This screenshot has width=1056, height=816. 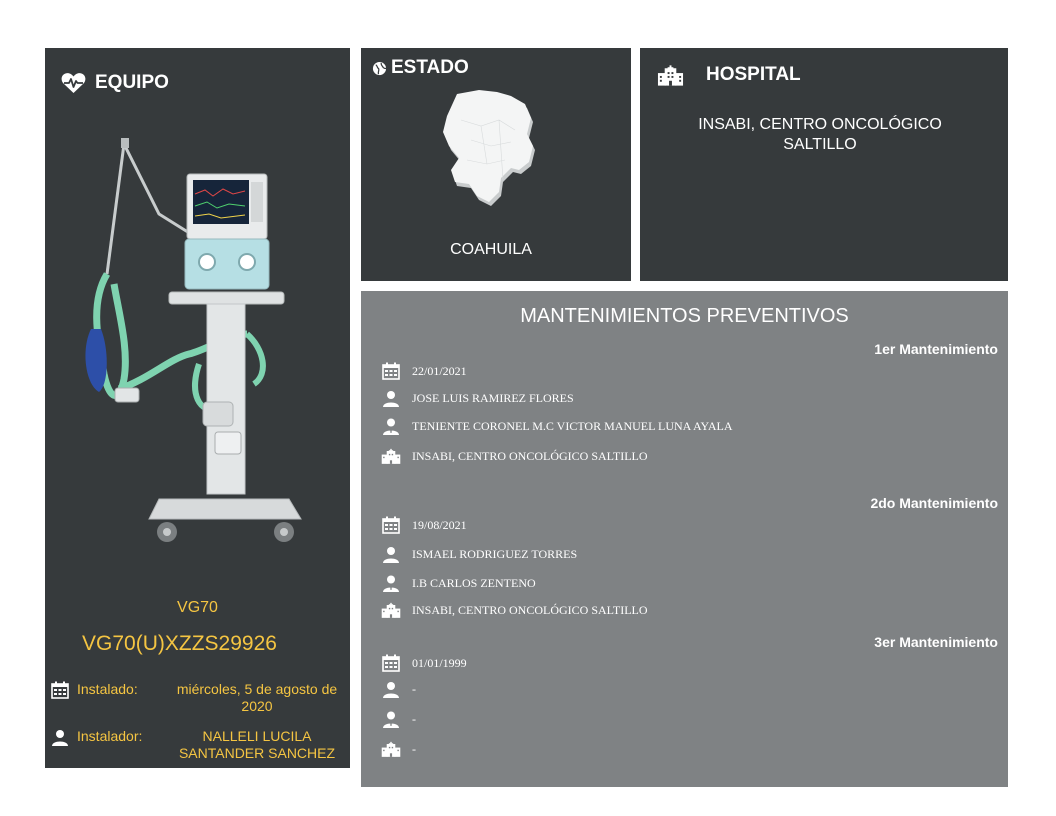 What do you see at coordinates (495, 553) in the screenshot?
I see `maintenance-2-technician: ISMAEL RODRIGUEZ TORRES` at bounding box center [495, 553].